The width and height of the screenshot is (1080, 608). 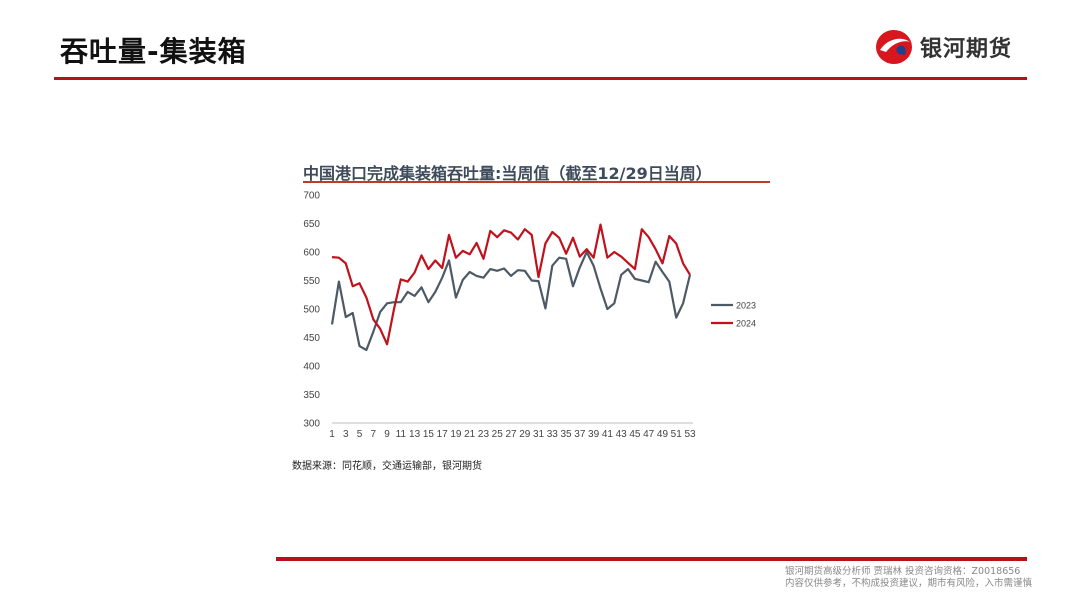 I want to click on x-tick-label: 31, so click(x=539, y=434).